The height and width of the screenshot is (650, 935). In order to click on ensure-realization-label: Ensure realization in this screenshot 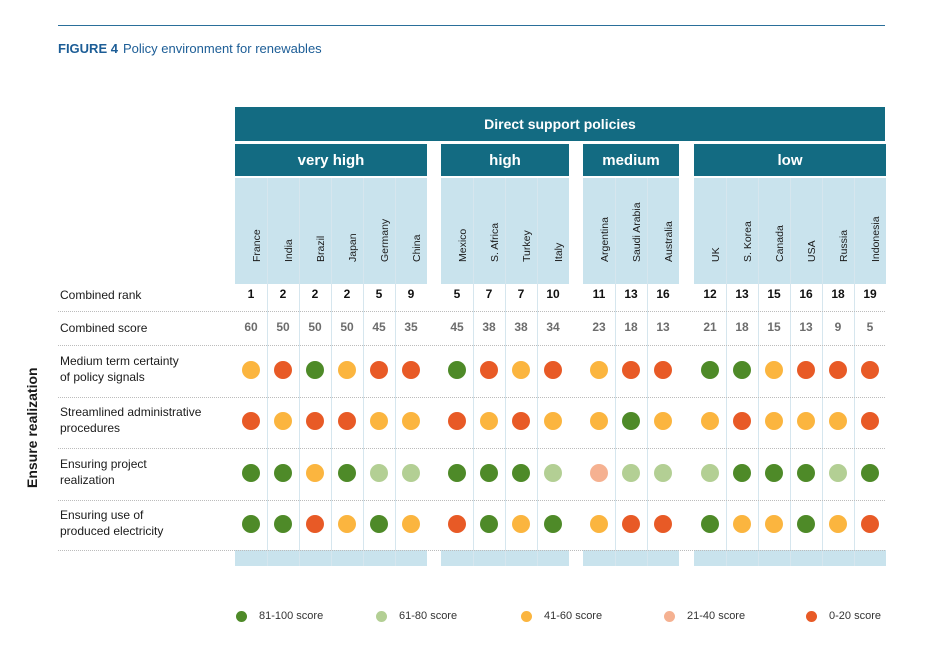, I will do `click(32, 427)`.